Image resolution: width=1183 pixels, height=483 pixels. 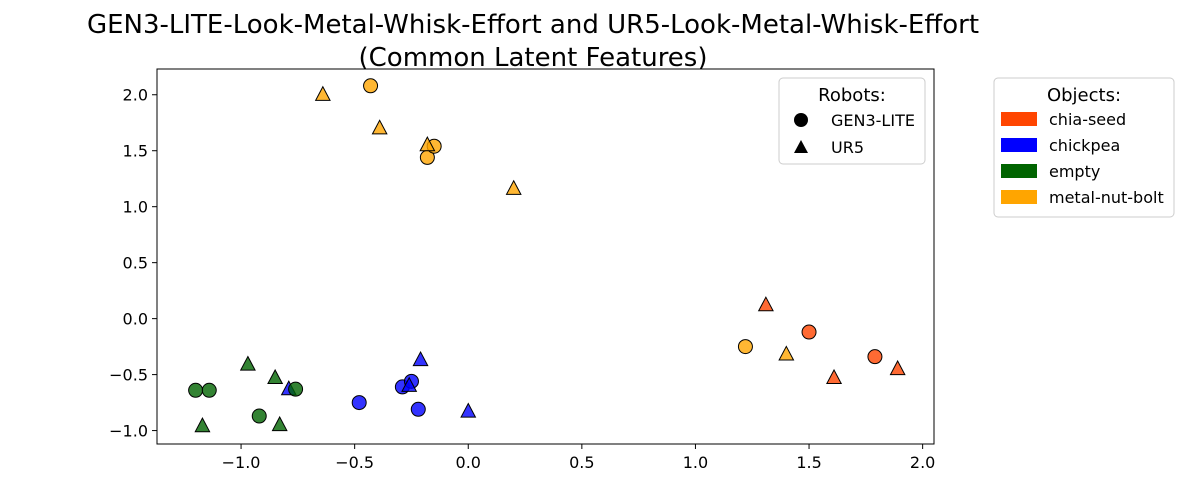 What do you see at coordinates (1019, 197) in the screenshot?
I see `legend-swatch-metal-nut-bolt` at bounding box center [1019, 197].